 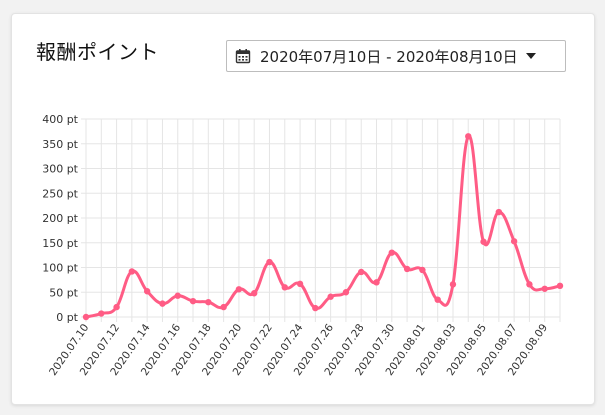 I want to click on y-tick-label: 200 pt, so click(x=60, y=218).